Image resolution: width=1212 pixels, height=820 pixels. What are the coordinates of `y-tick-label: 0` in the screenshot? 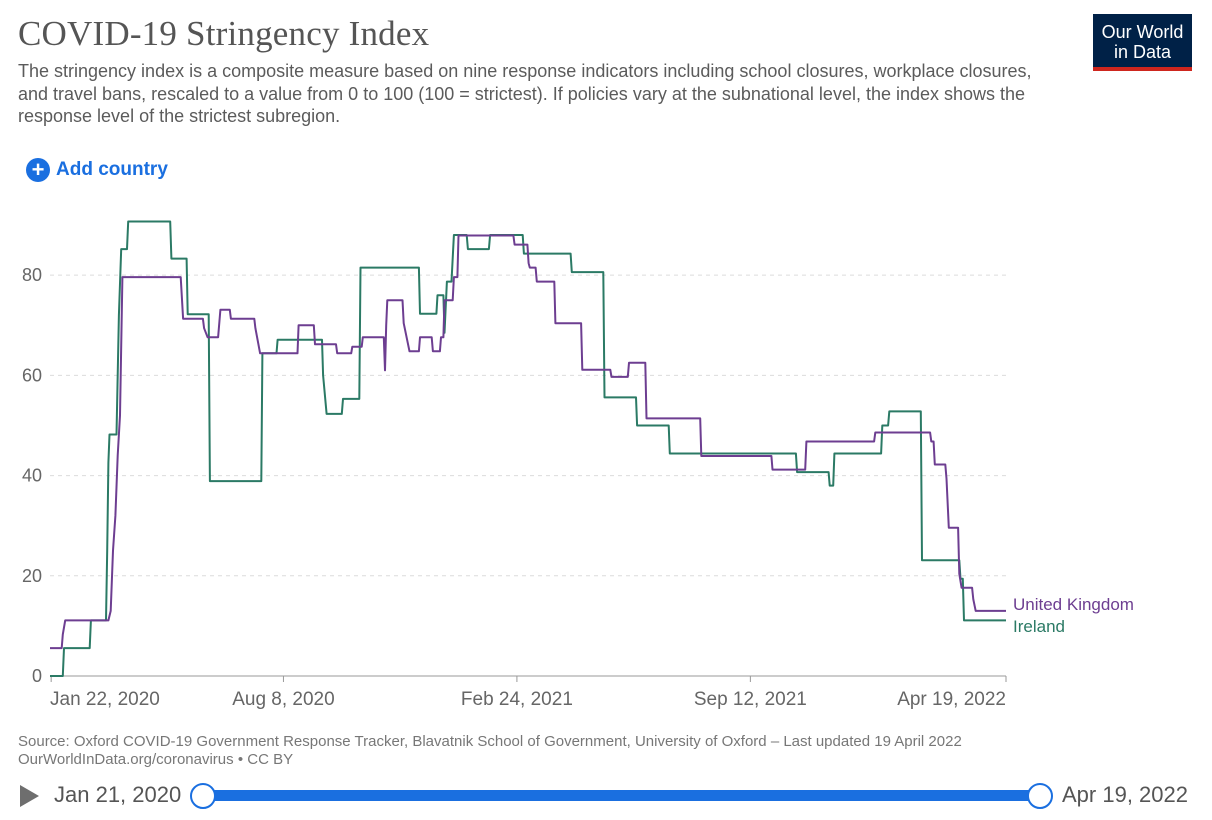 It's located at (37, 676).